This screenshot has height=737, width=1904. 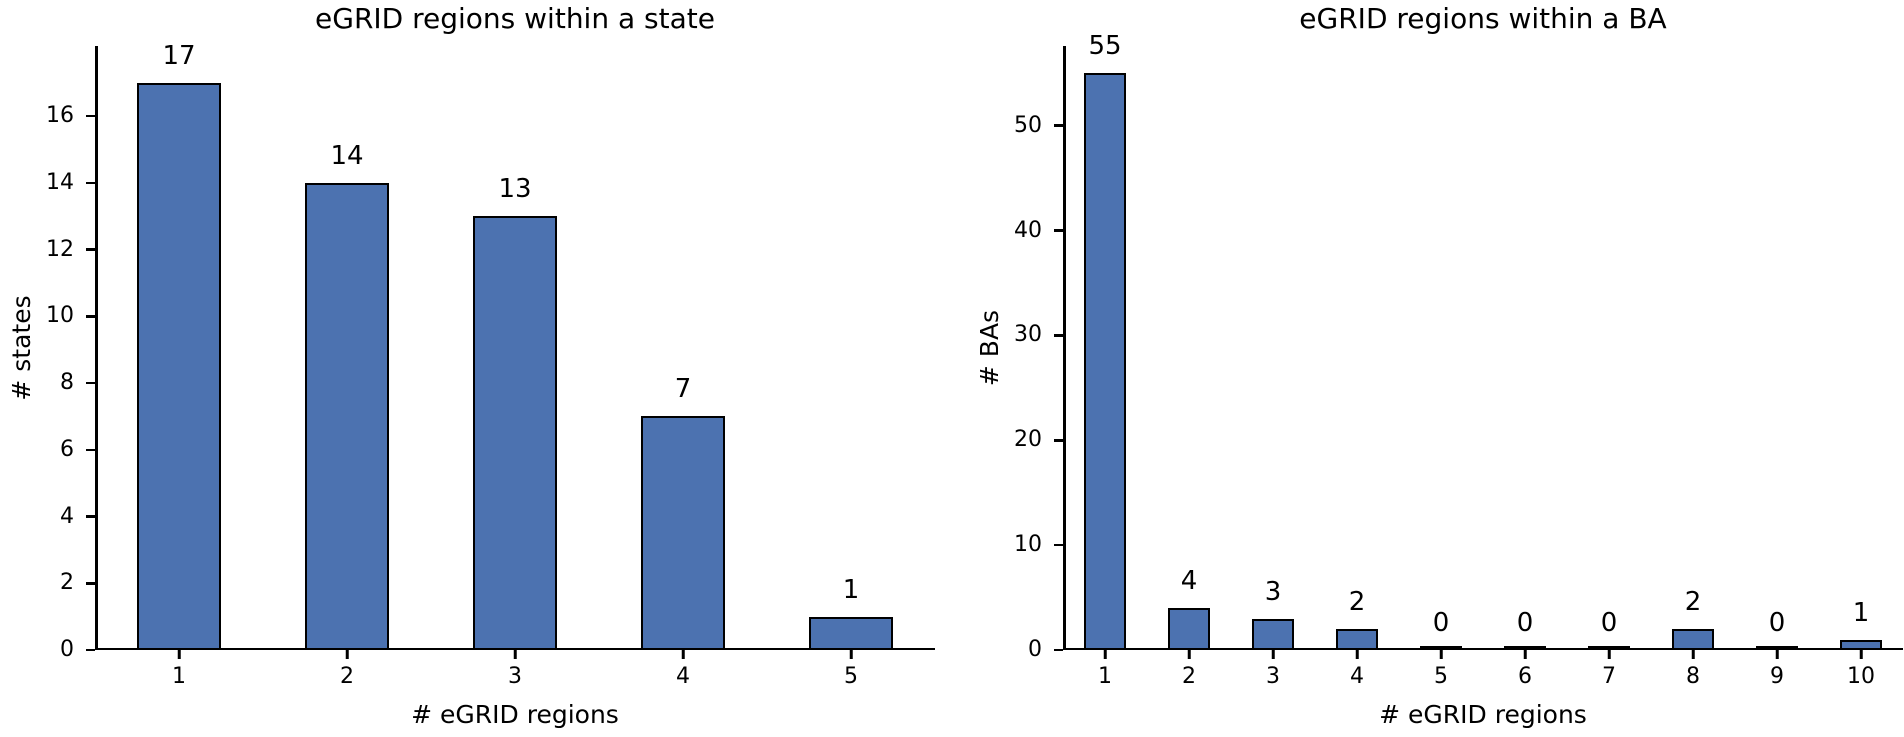 What do you see at coordinates (1028, 125) in the screenshot?
I see `y-tick-label: 50` at bounding box center [1028, 125].